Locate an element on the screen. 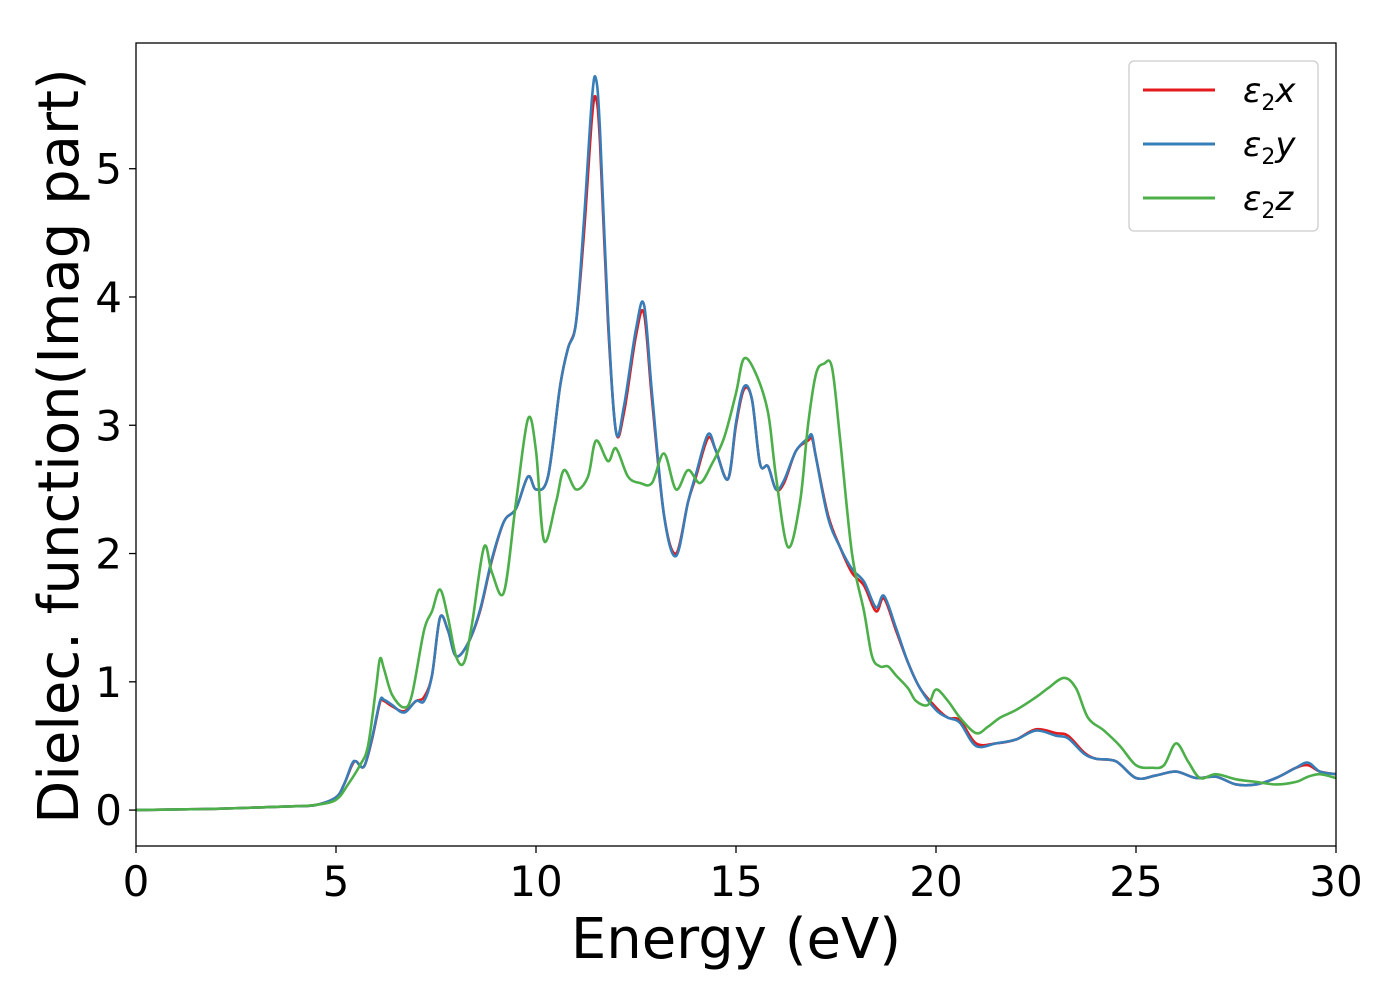 The image size is (1400, 1000). legend-axis: x is located at coordinates (1285, 91).